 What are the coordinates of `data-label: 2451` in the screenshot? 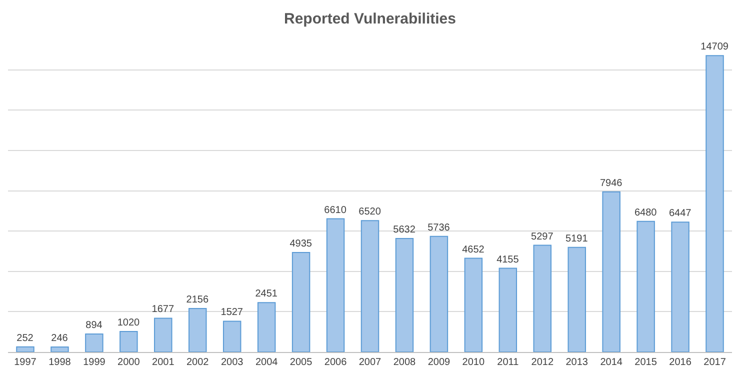 It's located at (266, 294).